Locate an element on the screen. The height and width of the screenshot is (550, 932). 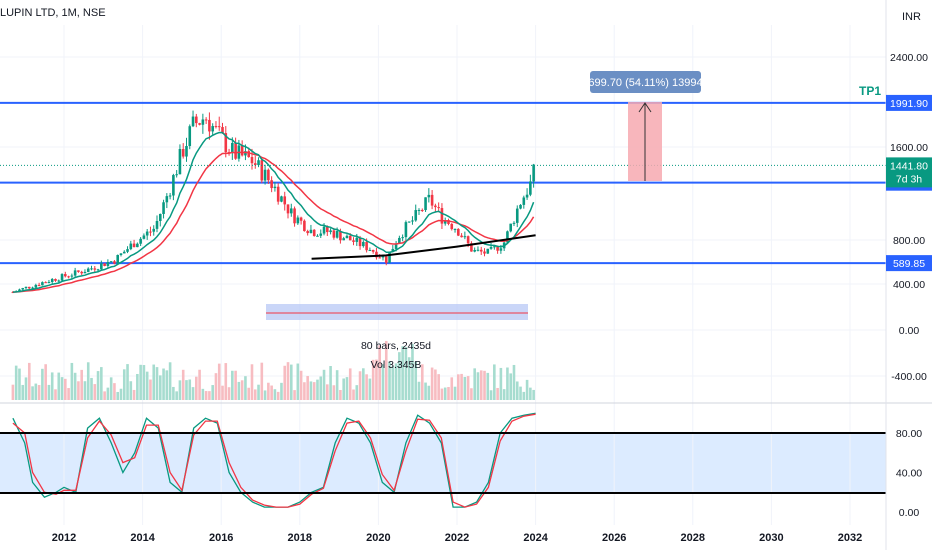
range-volume-label: Vol 3.345B is located at coordinates (396, 365).